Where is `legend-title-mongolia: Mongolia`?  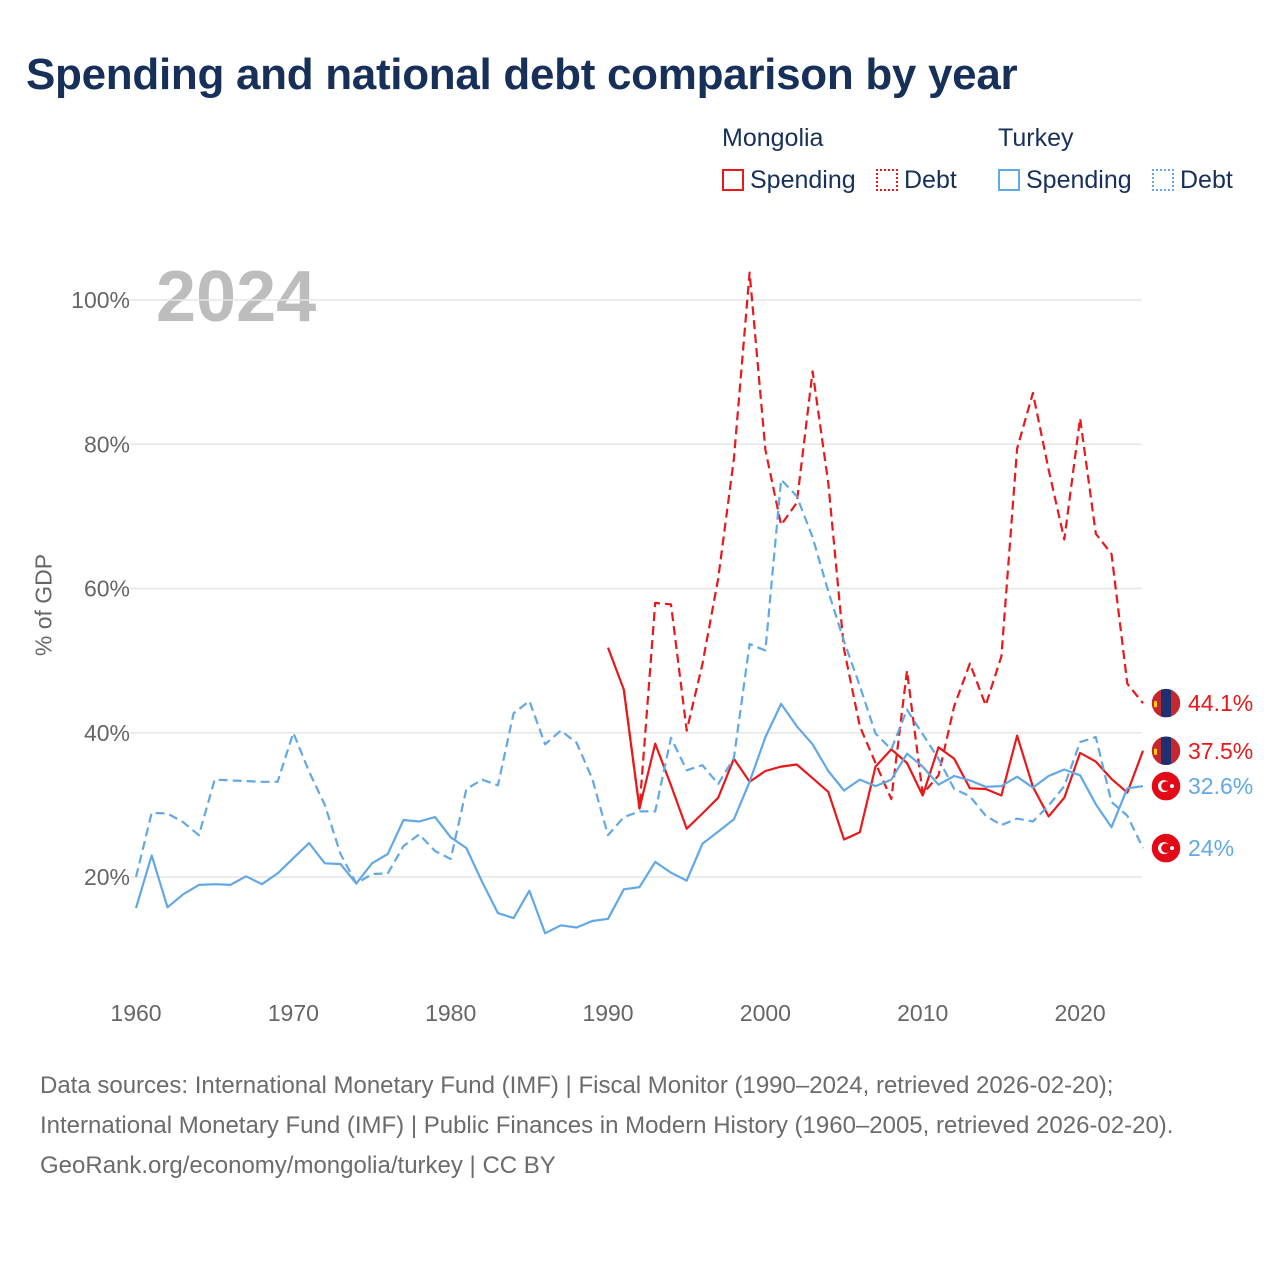
legend-title-mongolia: Mongolia is located at coordinates (773, 138).